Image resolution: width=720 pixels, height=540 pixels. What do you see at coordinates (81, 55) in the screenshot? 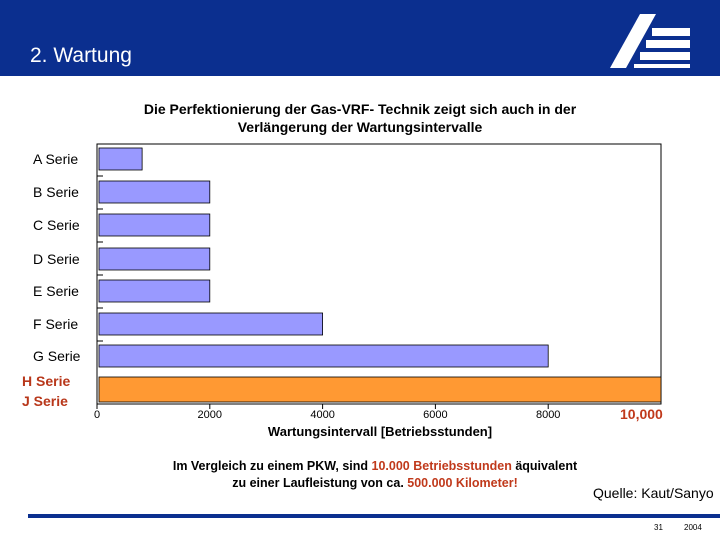
I see `slide-title: 2. Wartung` at bounding box center [81, 55].